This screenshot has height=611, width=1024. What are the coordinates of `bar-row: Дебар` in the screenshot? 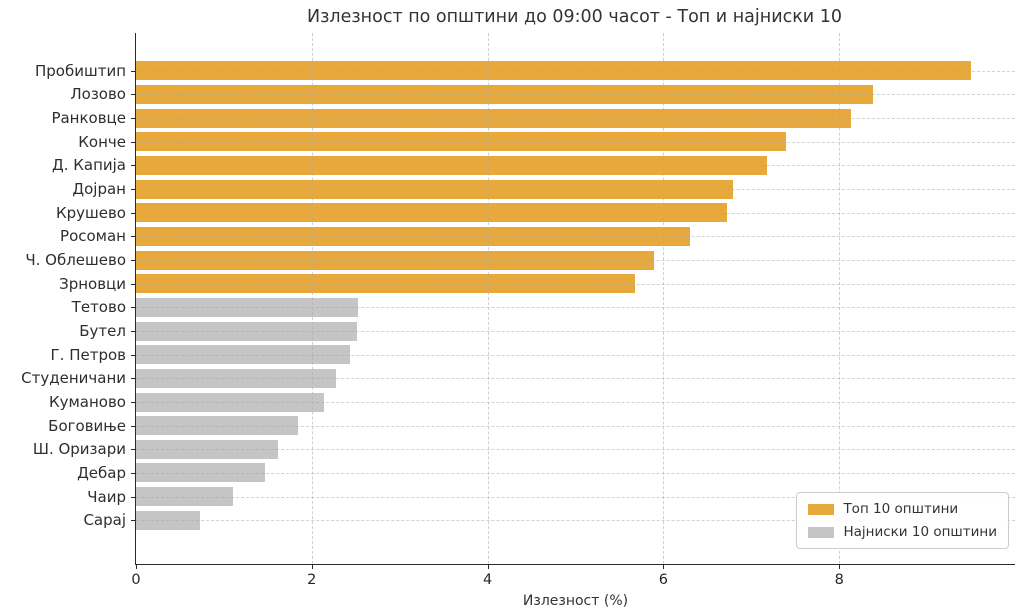 It's located at (546, 473).